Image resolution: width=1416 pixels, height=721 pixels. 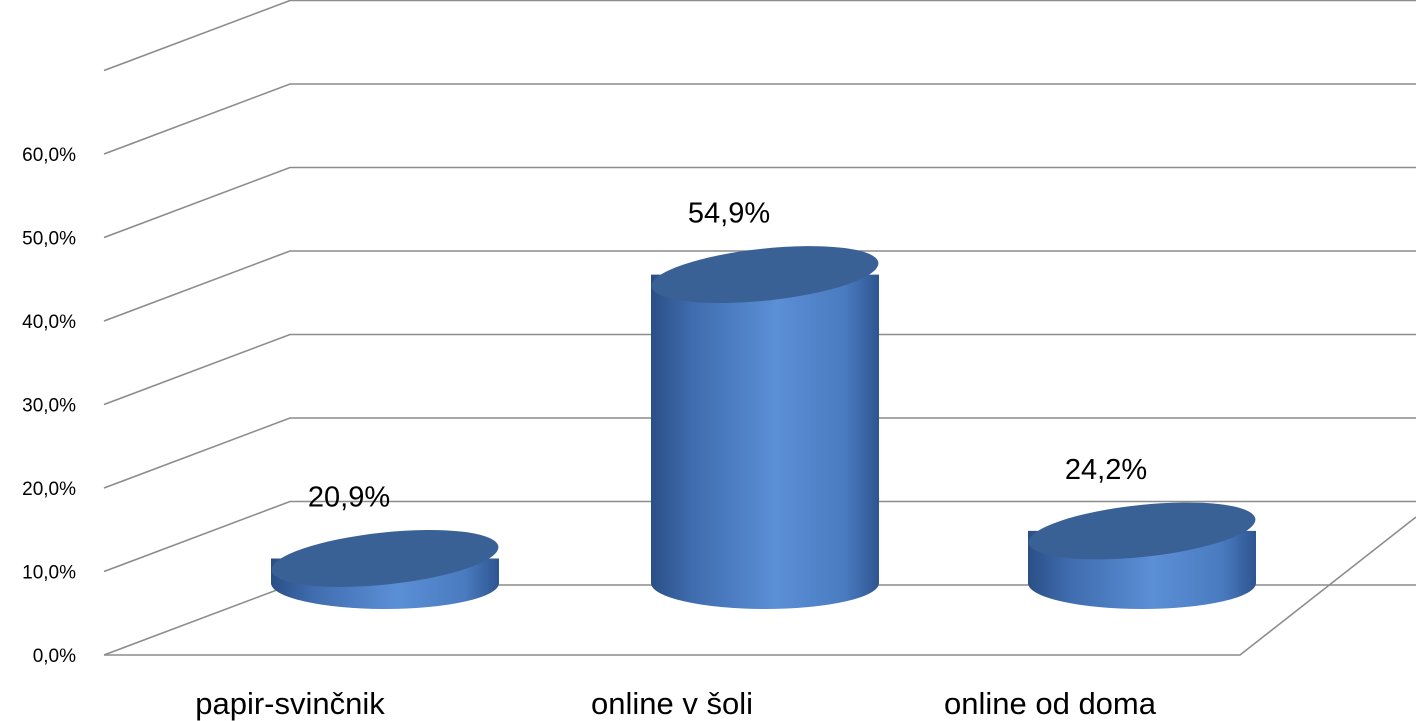 I want to click on category-label: papir-svinčnik, so click(x=290, y=703).